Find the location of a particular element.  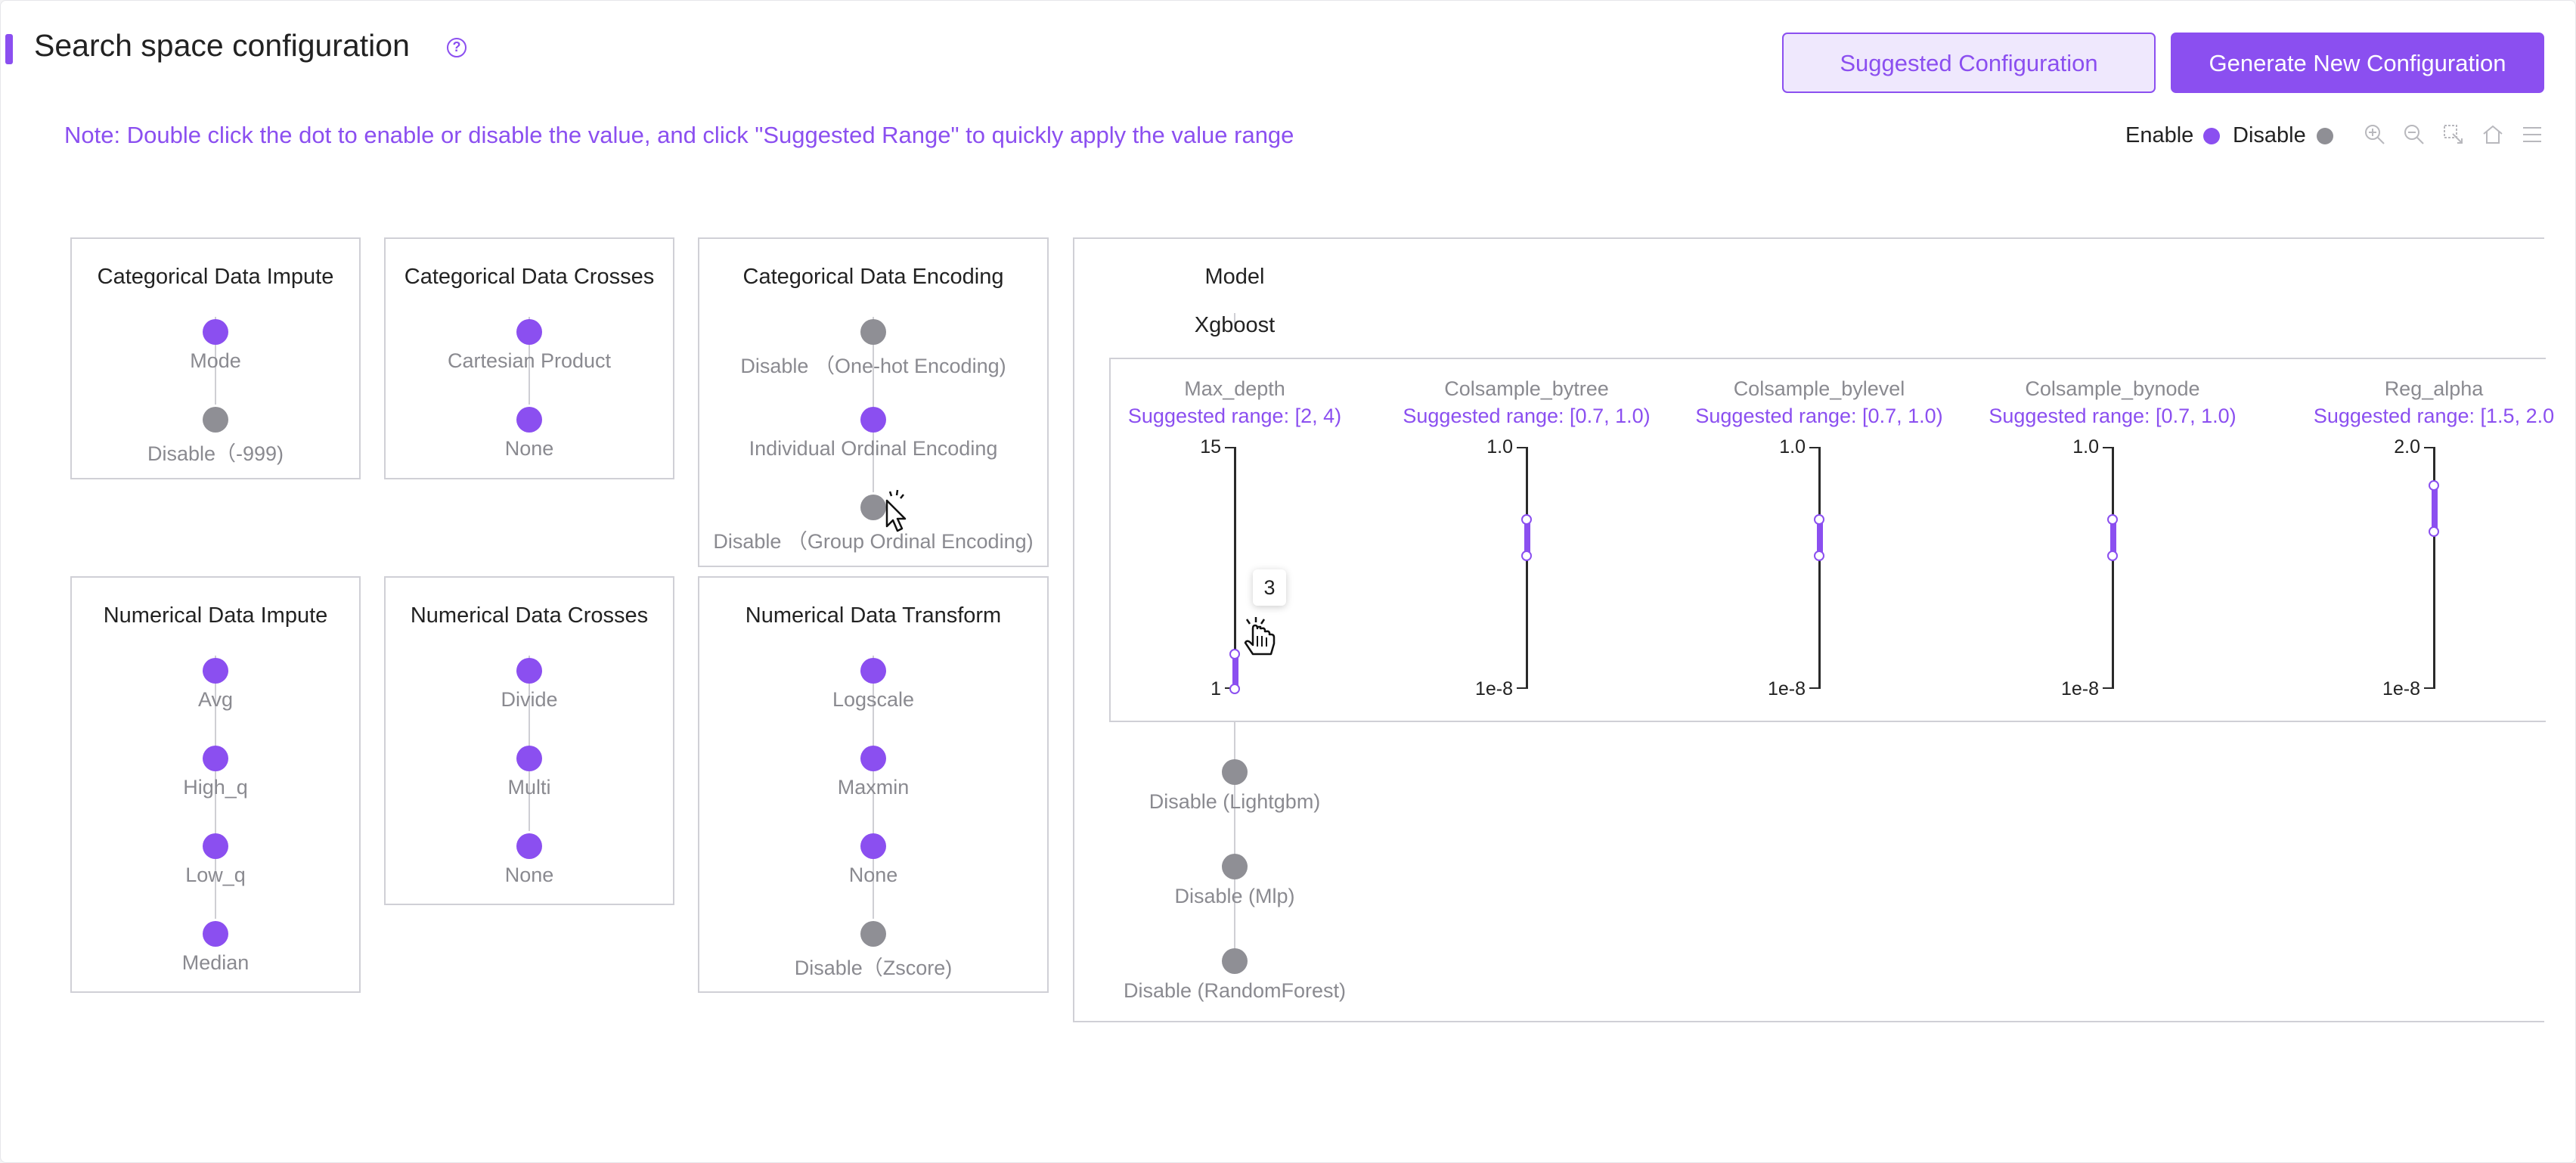

axis-max-label: 15 is located at coordinates (1210, 447).